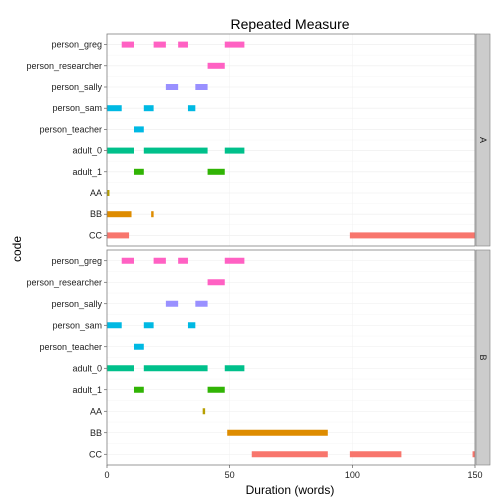 The height and width of the screenshot is (504, 504). I want to click on facet-strip-label: B, so click(483, 357).